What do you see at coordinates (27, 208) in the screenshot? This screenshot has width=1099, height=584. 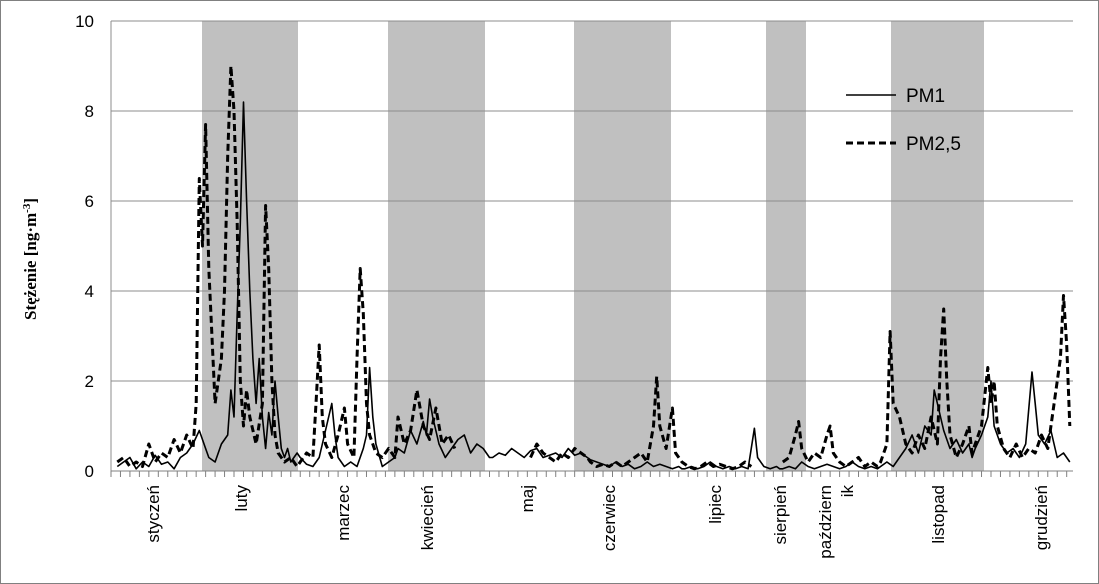 I see `y-axis-label-sup: -3` at bounding box center [27, 208].